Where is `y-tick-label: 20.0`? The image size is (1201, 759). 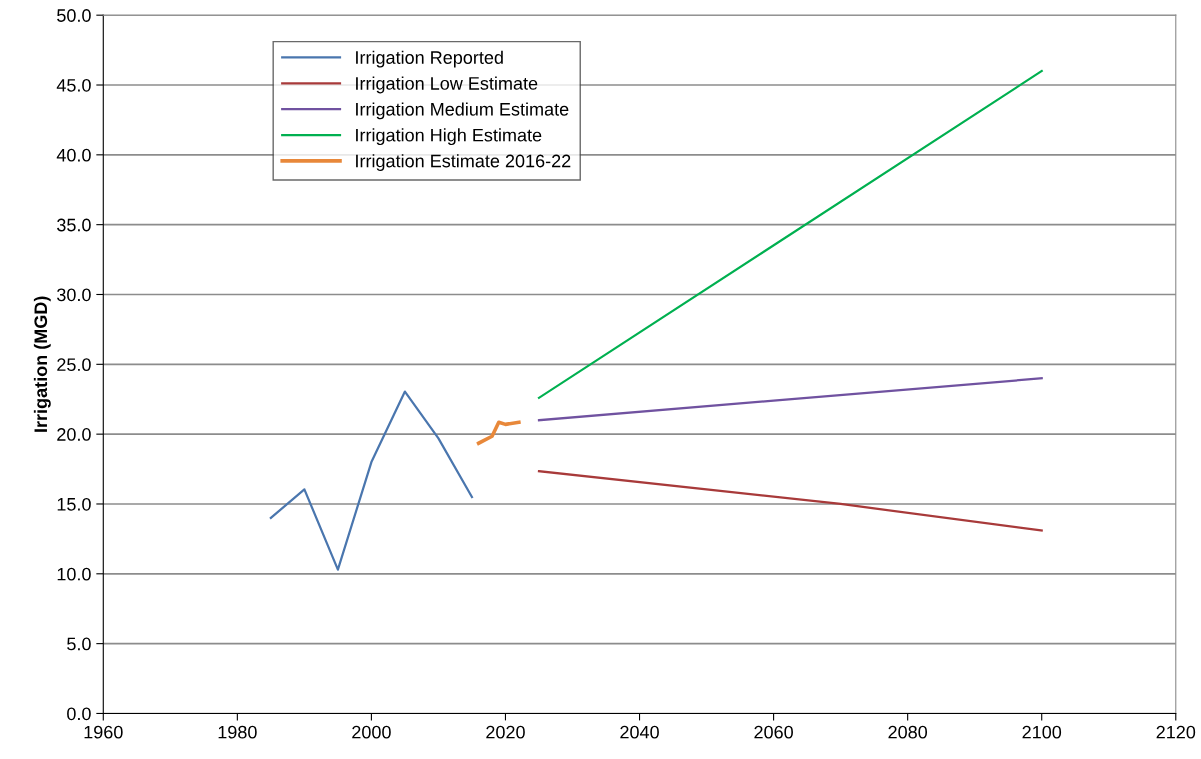
y-tick-label: 20.0 is located at coordinates (74, 434).